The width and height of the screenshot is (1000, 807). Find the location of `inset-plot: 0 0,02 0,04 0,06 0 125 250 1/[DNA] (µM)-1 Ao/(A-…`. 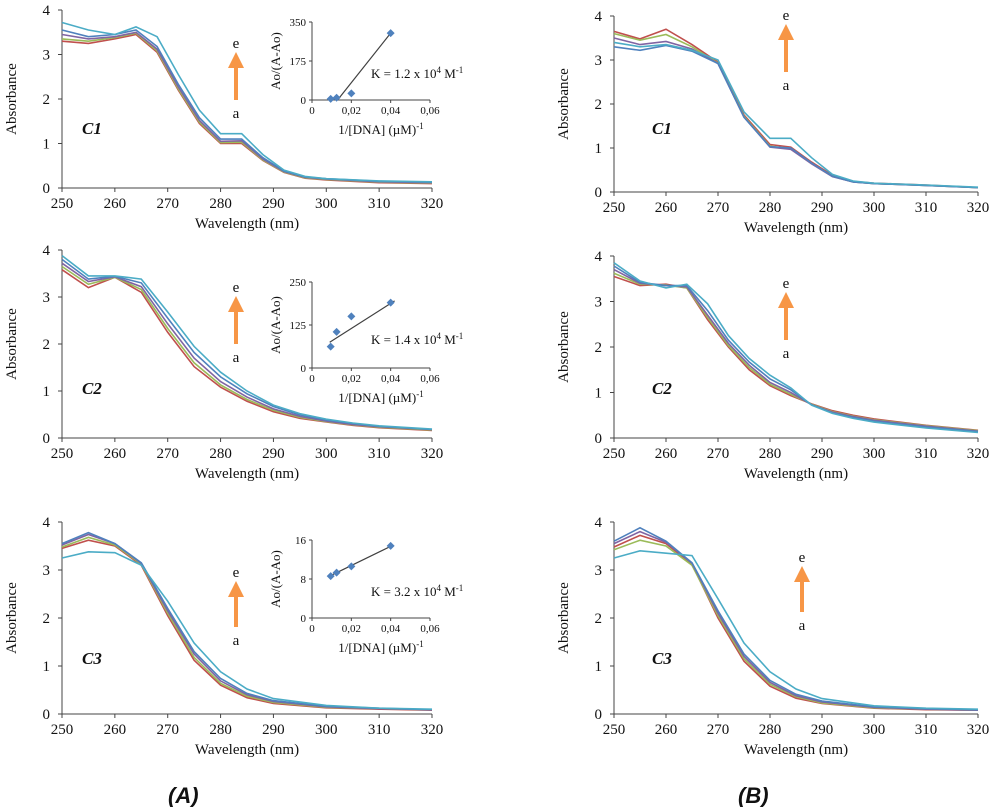

inset-plot: 0 0,02 0,04 0,06 0 125 250 1/[DNA] (µM)-1 Ao/(A-… is located at coordinates (365, 341).